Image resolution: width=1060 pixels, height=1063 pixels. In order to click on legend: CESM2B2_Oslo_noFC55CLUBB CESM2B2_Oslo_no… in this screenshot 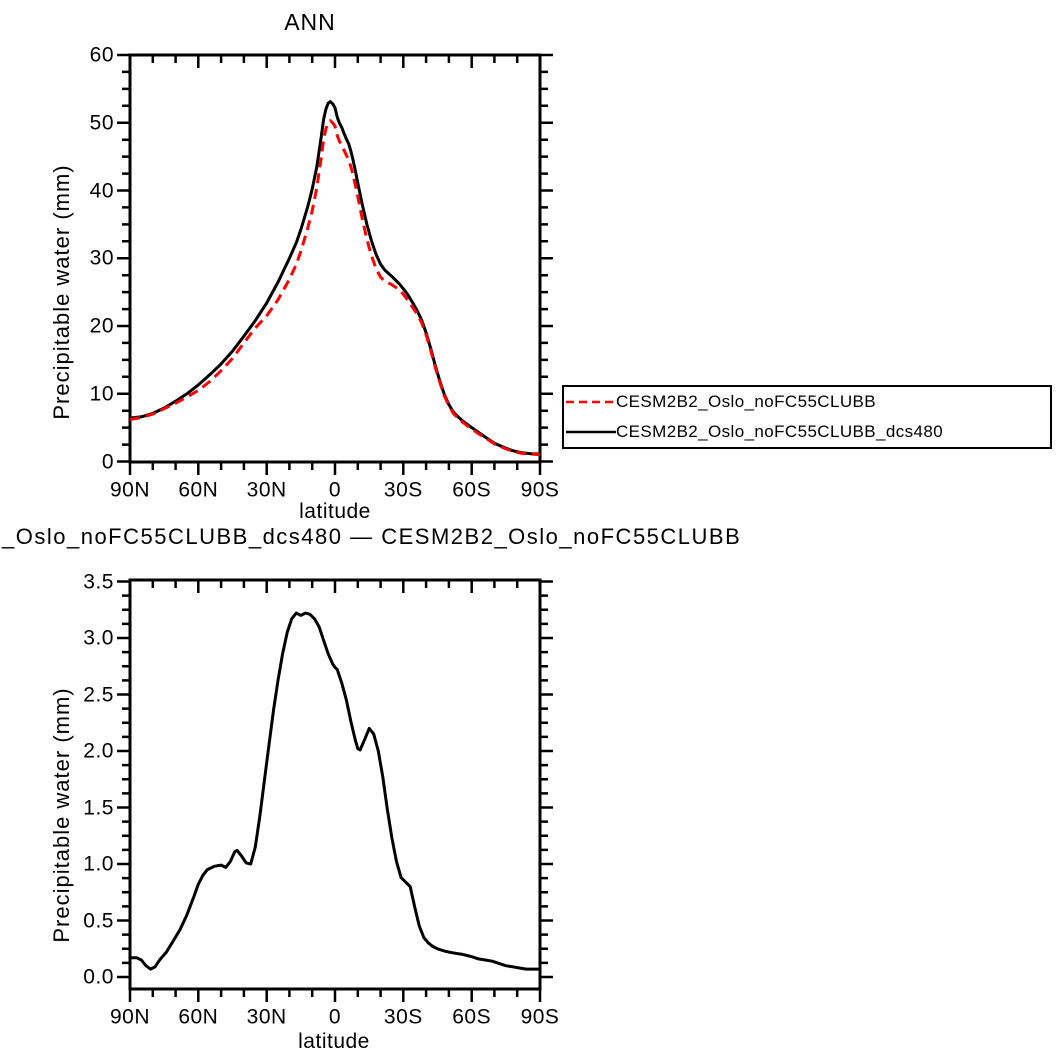, I will do `click(807, 417)`.